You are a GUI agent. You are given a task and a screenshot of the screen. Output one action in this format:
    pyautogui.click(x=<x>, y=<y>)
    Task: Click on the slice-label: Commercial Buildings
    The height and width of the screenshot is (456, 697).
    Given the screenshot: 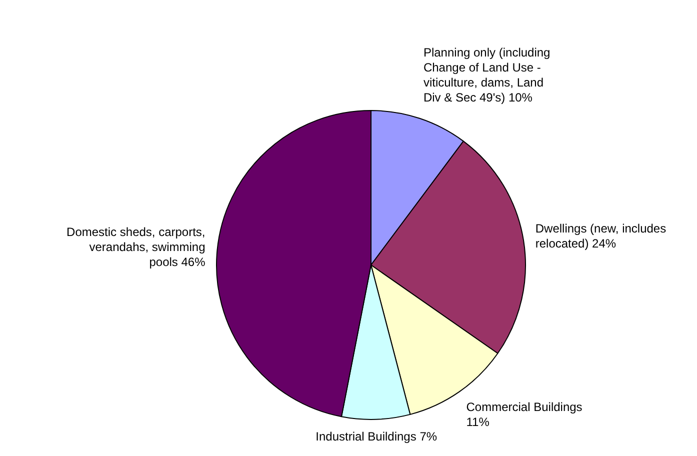 What is the action you would take?
    pyautogui.click(x=524, y=407)
    